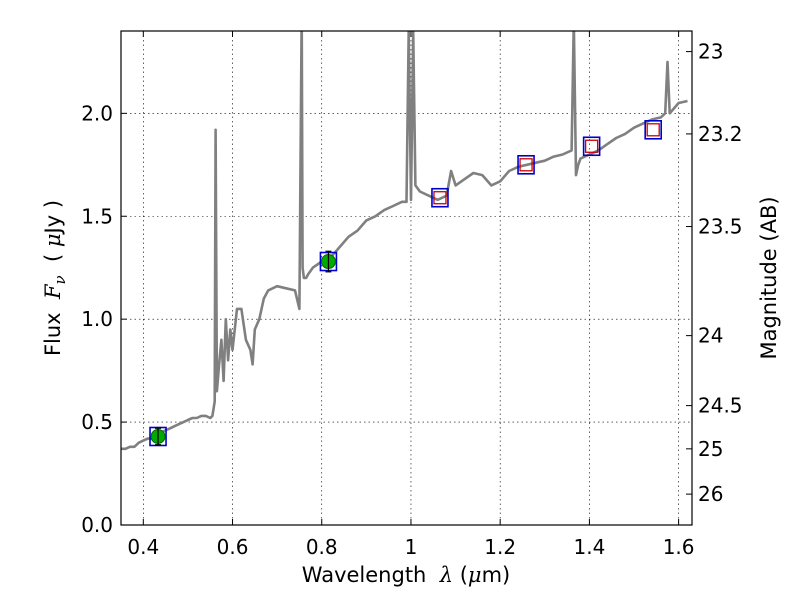 Image resolution: width=800 pixels, height=600 pixels. I want to click on y2-tick-label: 25, so click(710, 449).